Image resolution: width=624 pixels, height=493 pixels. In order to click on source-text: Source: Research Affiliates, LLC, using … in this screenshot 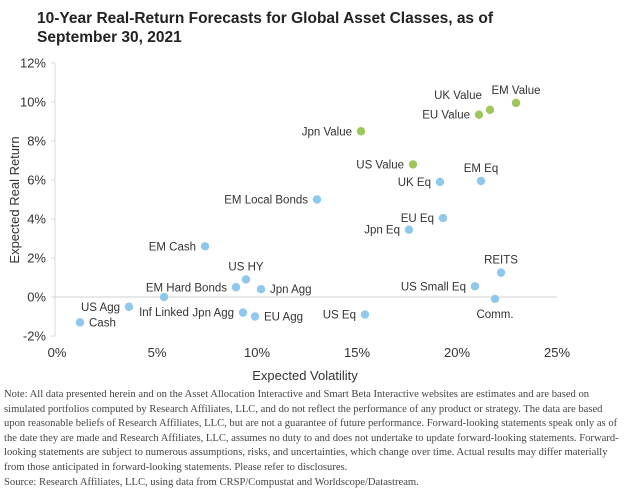, I will do `click(211, 482)`.